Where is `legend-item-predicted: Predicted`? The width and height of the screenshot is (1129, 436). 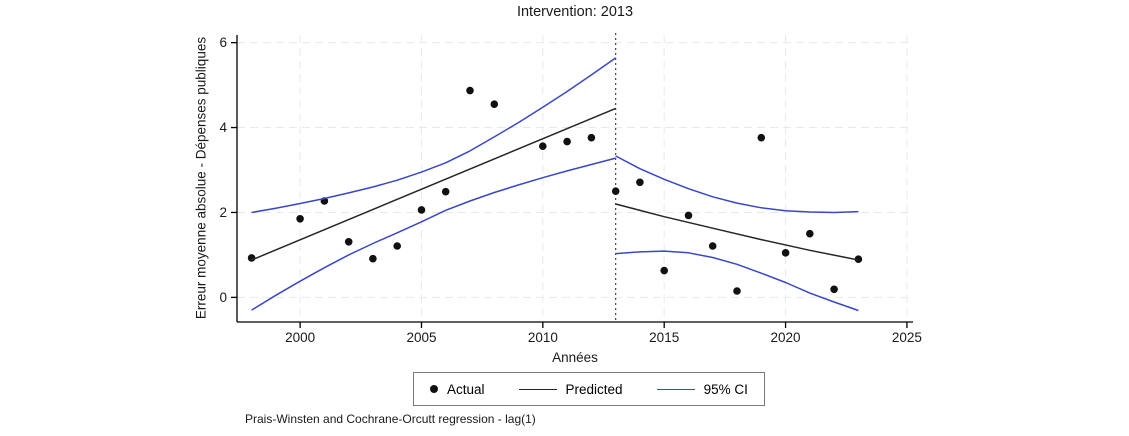
legend-item-predicted: Predicted is located at coordinates (570, 389).